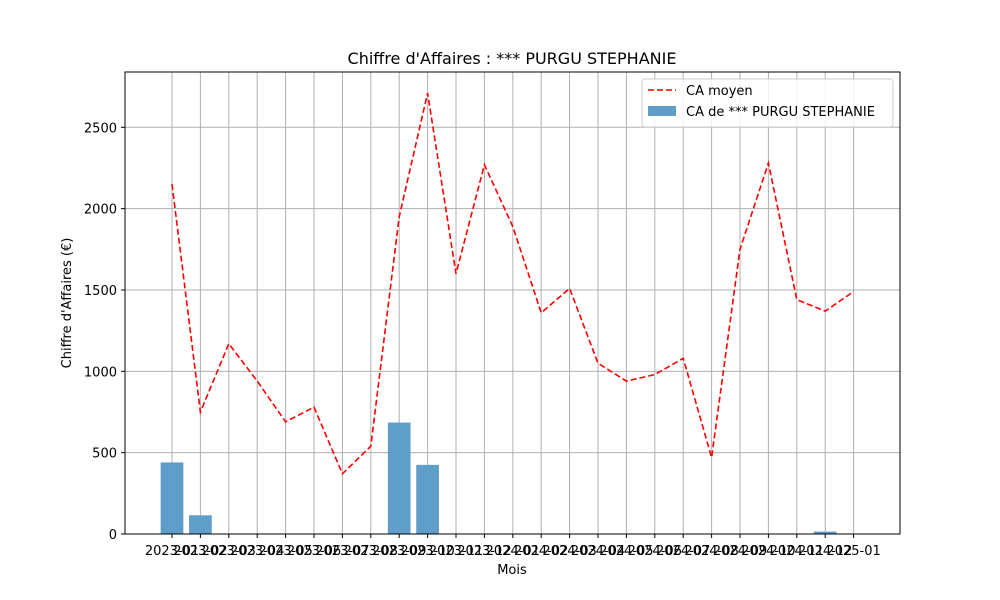 The height and width of the screenshot is (600, 1000). I want to click on x-tick-label: 2023-05, so click(285, 551).